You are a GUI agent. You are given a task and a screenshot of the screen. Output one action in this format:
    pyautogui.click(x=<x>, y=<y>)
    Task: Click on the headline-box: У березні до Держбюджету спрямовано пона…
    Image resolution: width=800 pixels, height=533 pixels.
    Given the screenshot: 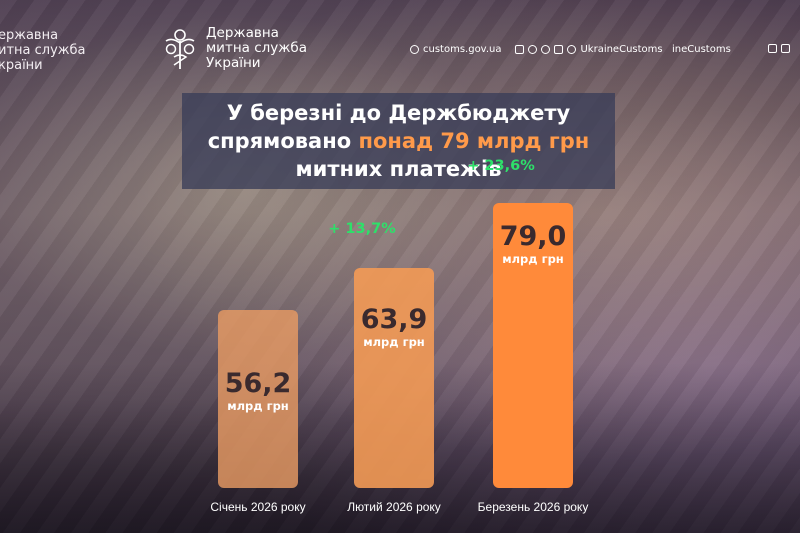 What is the action you would take?
    pyautogui.click(x=398, y=141)
    